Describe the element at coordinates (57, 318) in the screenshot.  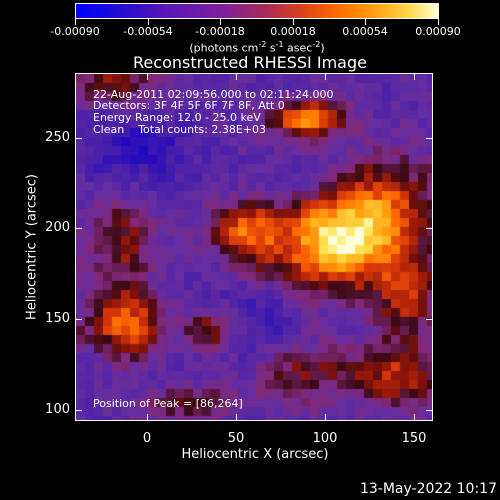
I see `y-tick-label: 150` at that location.